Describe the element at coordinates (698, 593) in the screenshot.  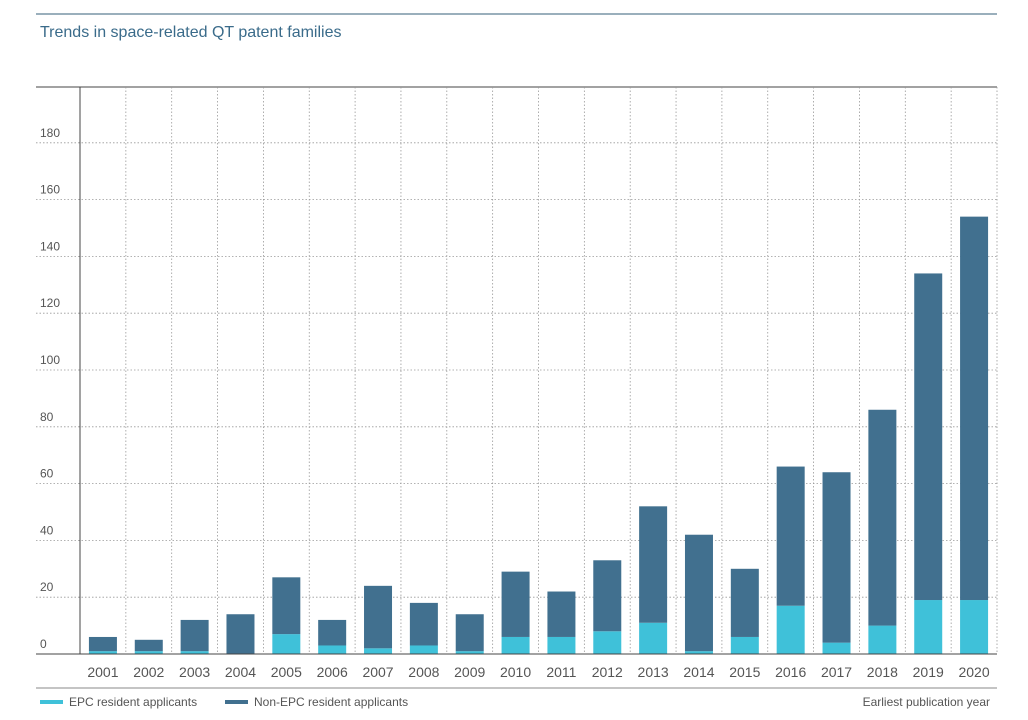
I see `bar-non-epc-2014` at that location.